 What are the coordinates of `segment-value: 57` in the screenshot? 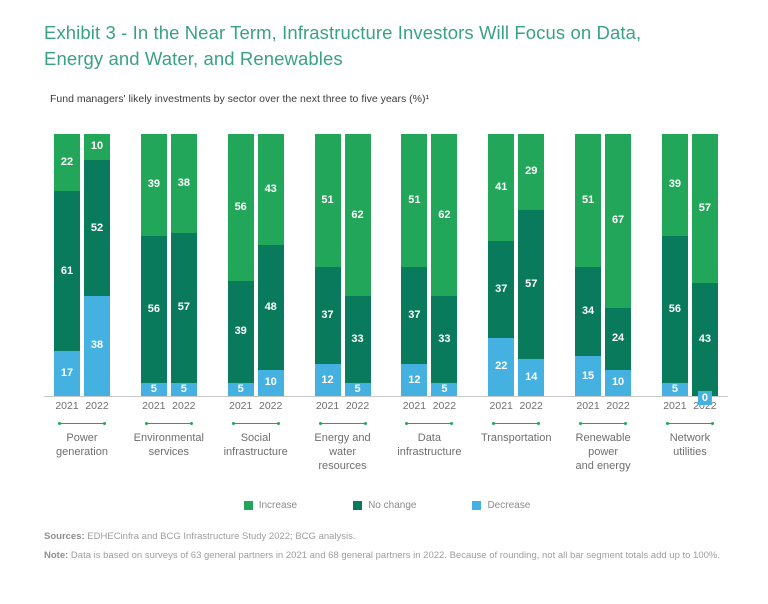 It's located at (183, 307).